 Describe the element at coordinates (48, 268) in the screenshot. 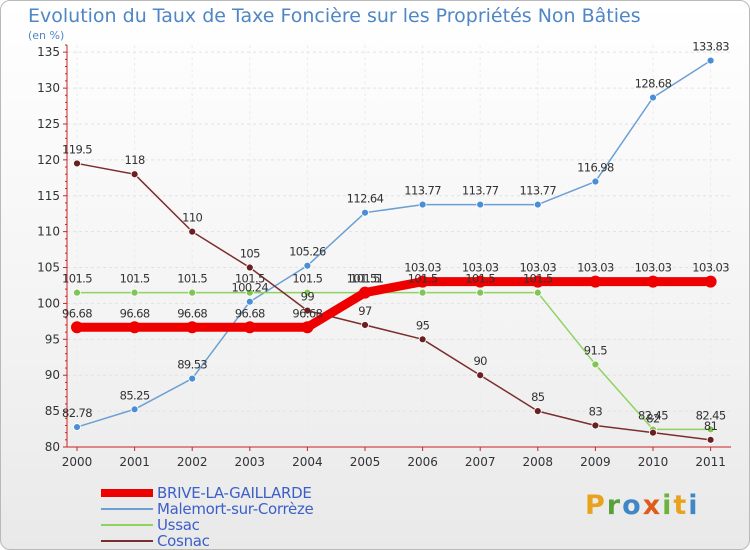

I see `y-tick-label: 105` at that location.